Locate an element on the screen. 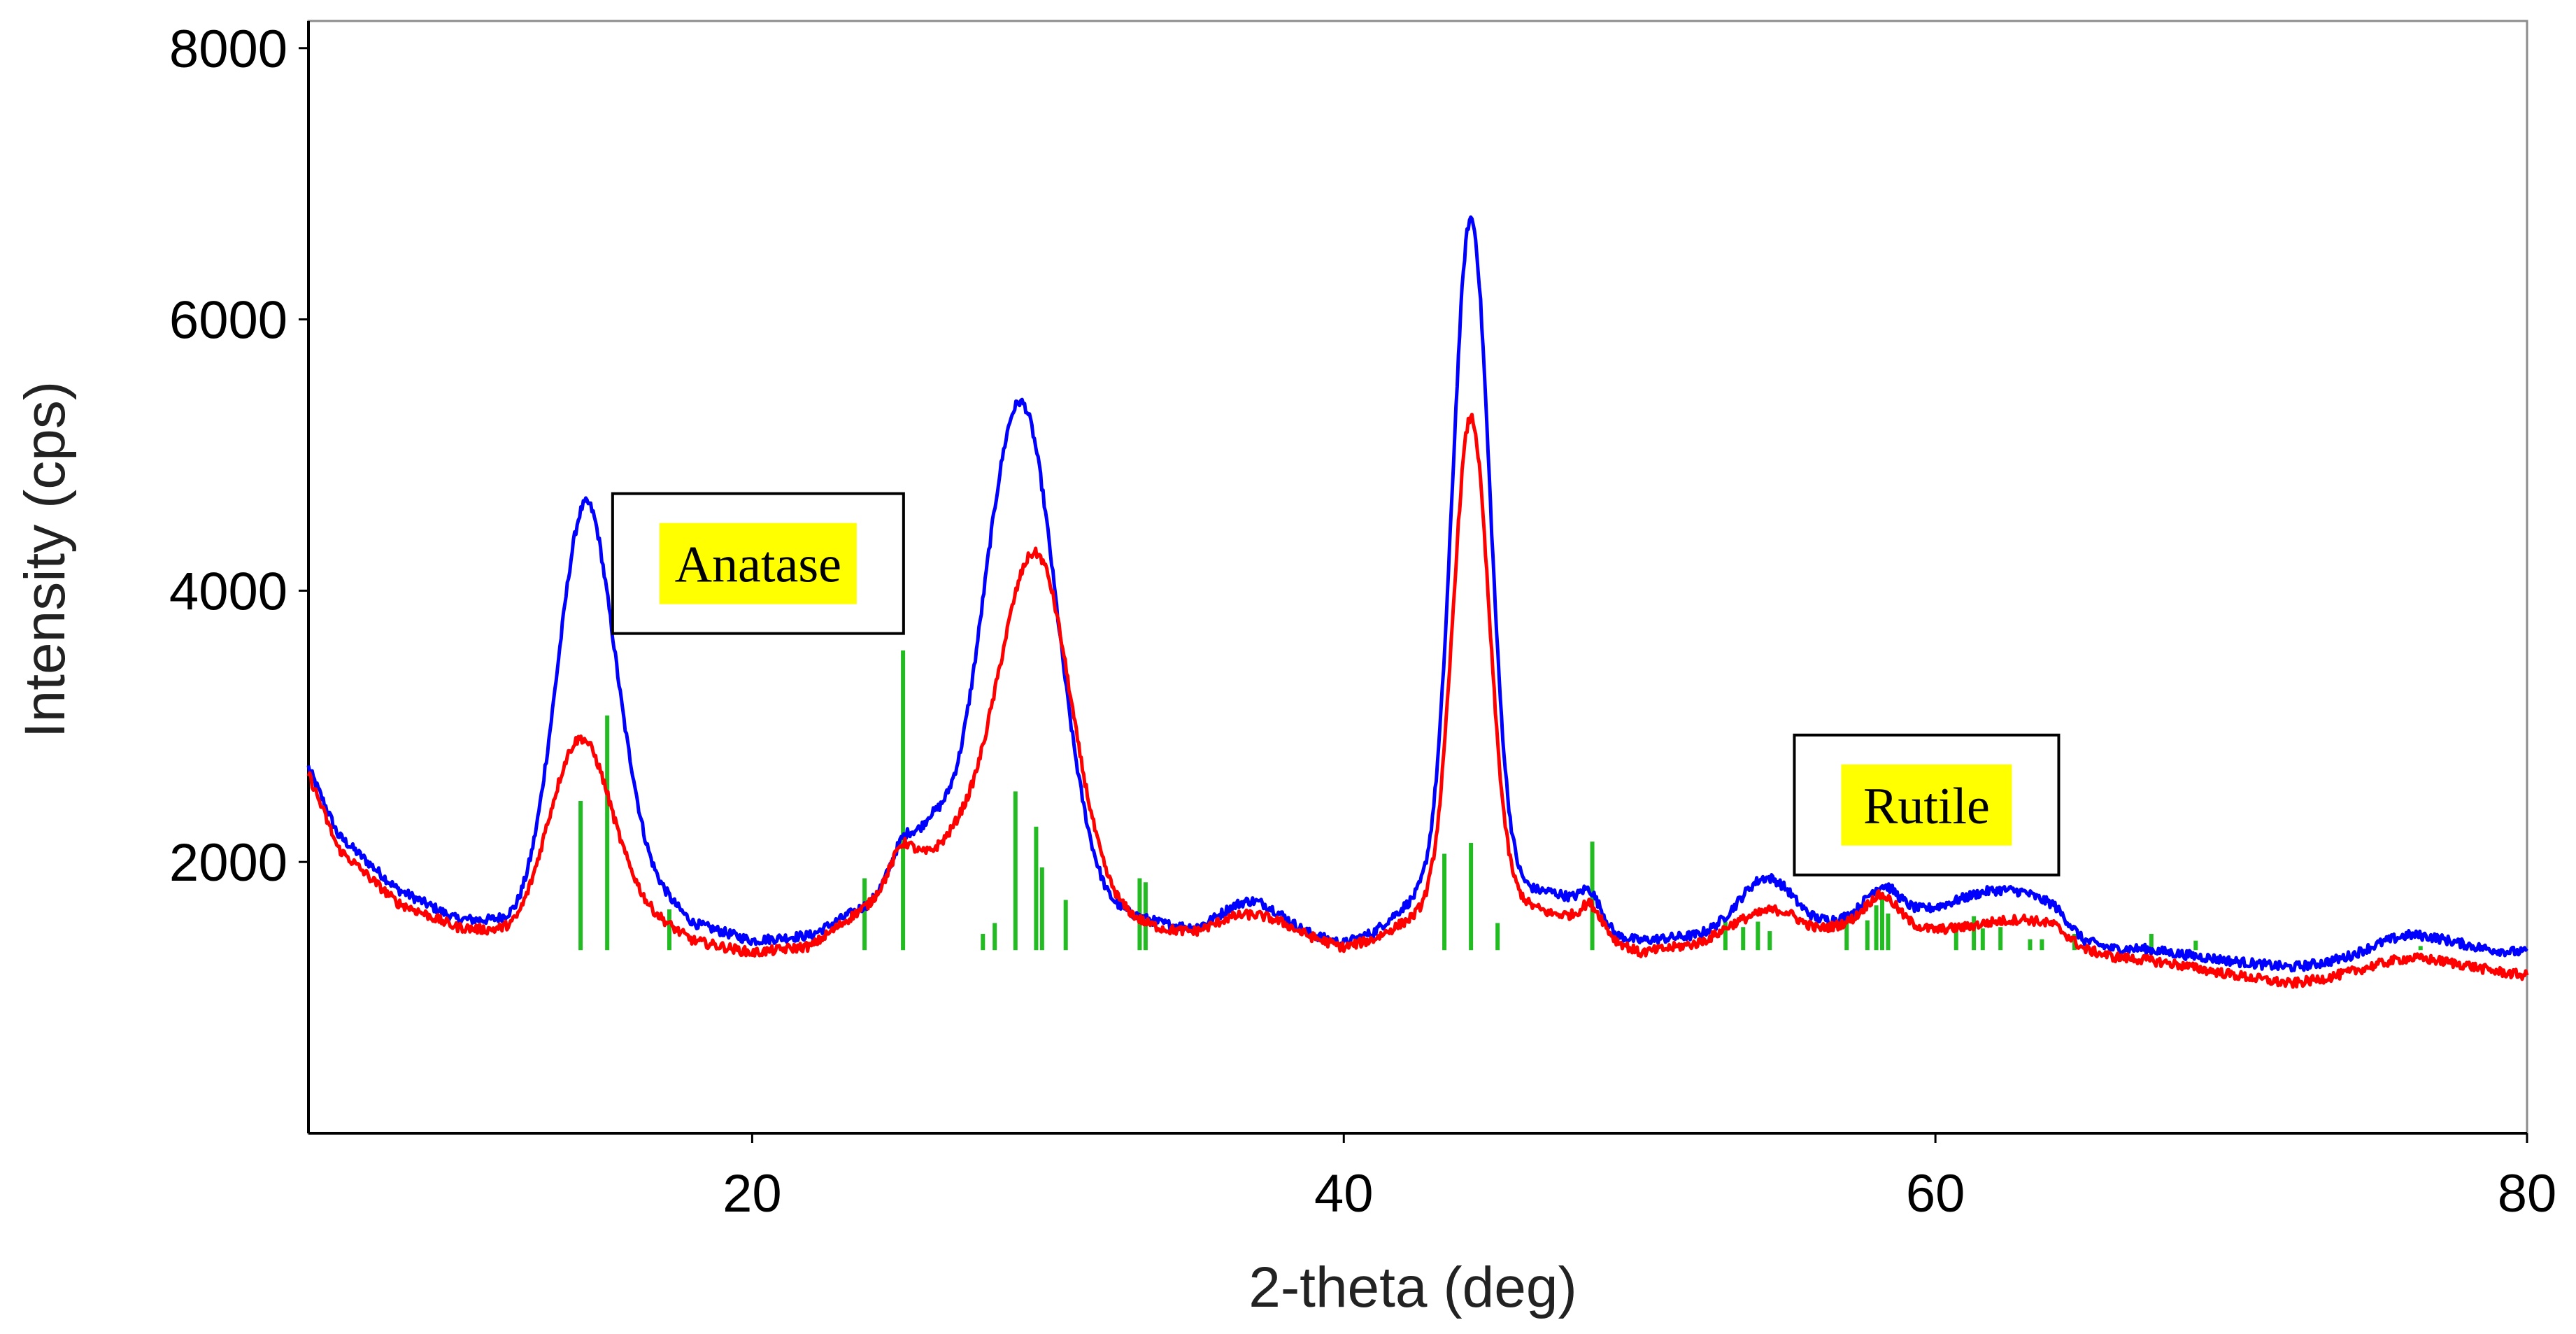 This screenshot has height=1334, width=2576. annotation-label: Anatase is located at coordinates (758, 565).